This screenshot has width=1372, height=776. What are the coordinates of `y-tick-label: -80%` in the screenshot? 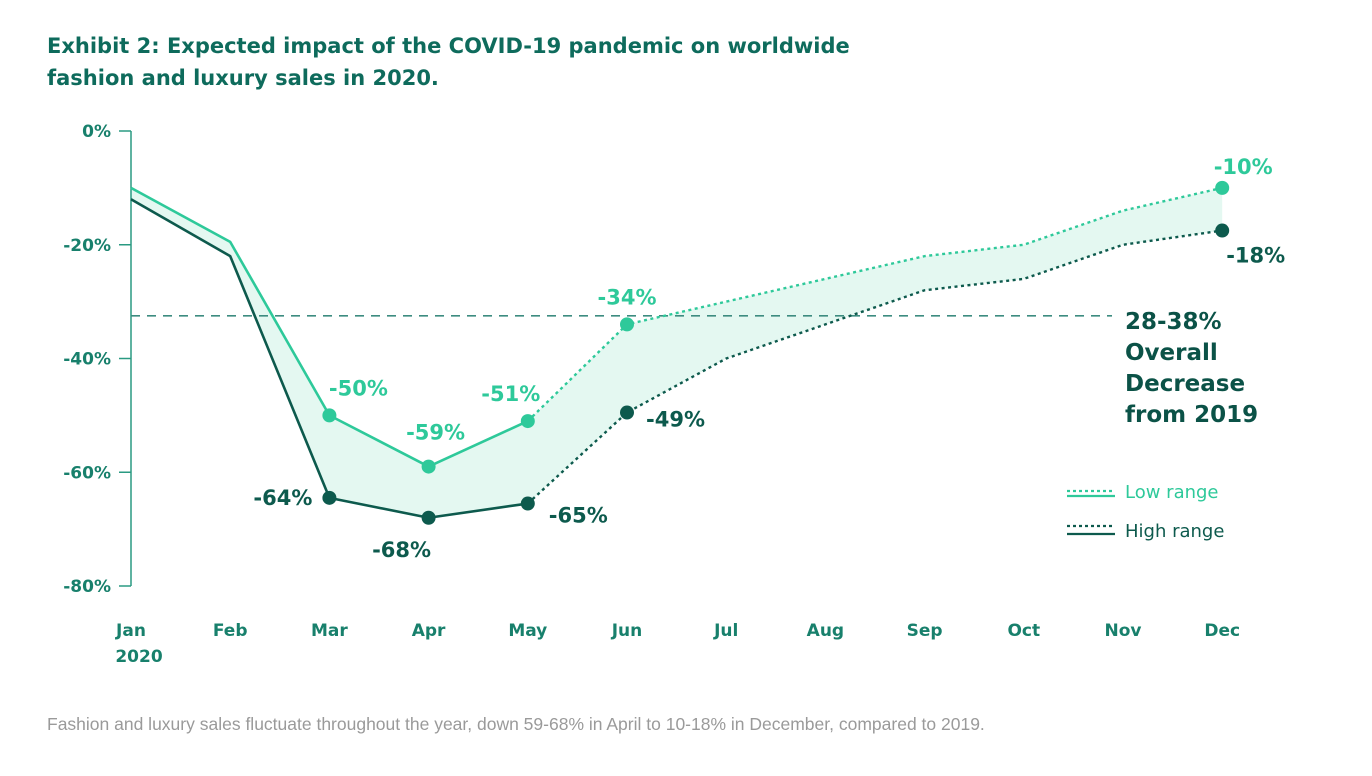 It's located at (87, 587).